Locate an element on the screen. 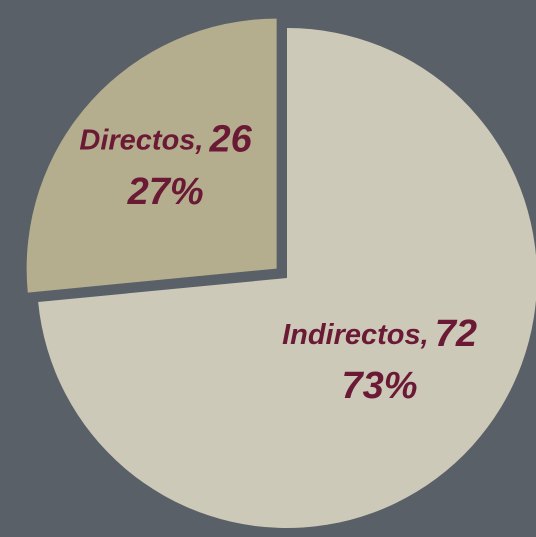 The width and height of the screenshot is (536, 537). value-label: 26 is located at coordinates (231, 140).